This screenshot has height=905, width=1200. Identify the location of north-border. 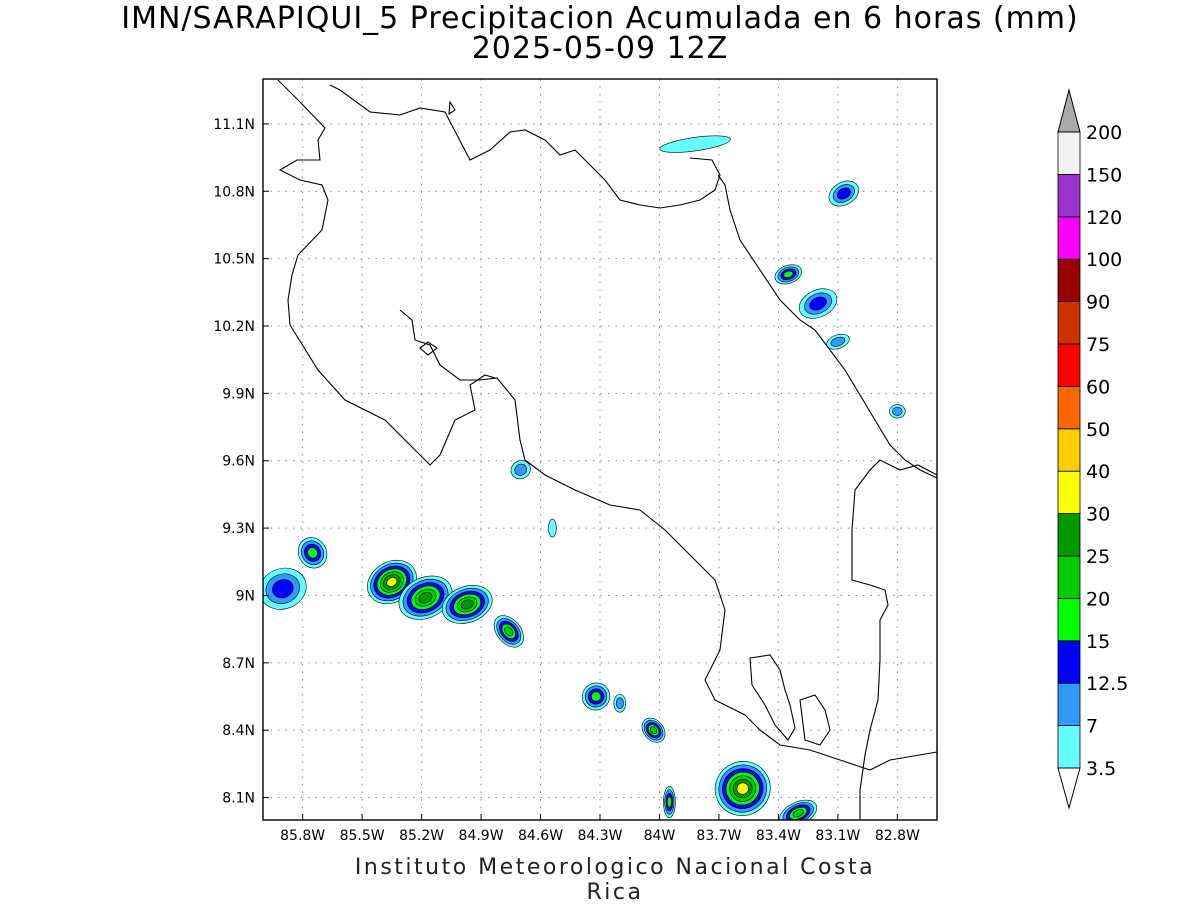
(525, 146).